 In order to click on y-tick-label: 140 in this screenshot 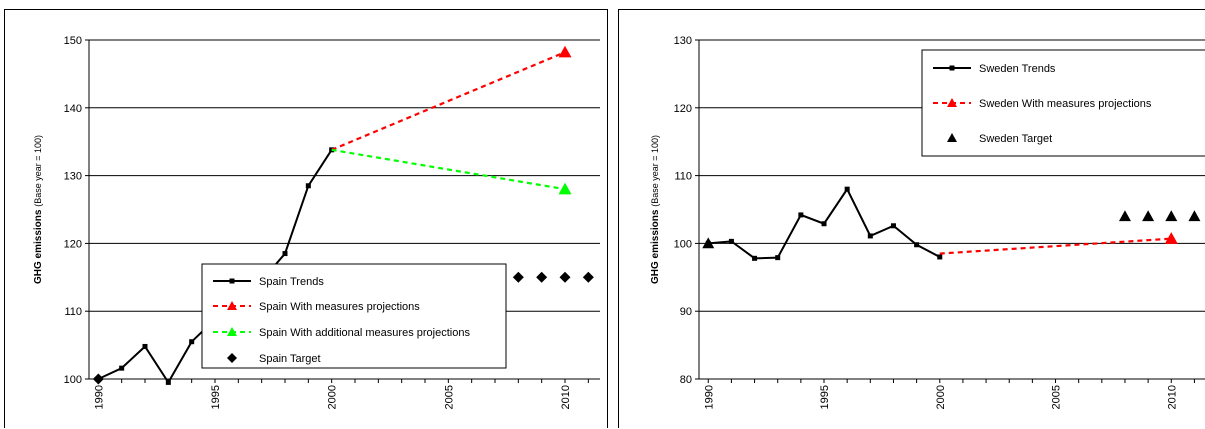, I will do `click(73, 109)`.